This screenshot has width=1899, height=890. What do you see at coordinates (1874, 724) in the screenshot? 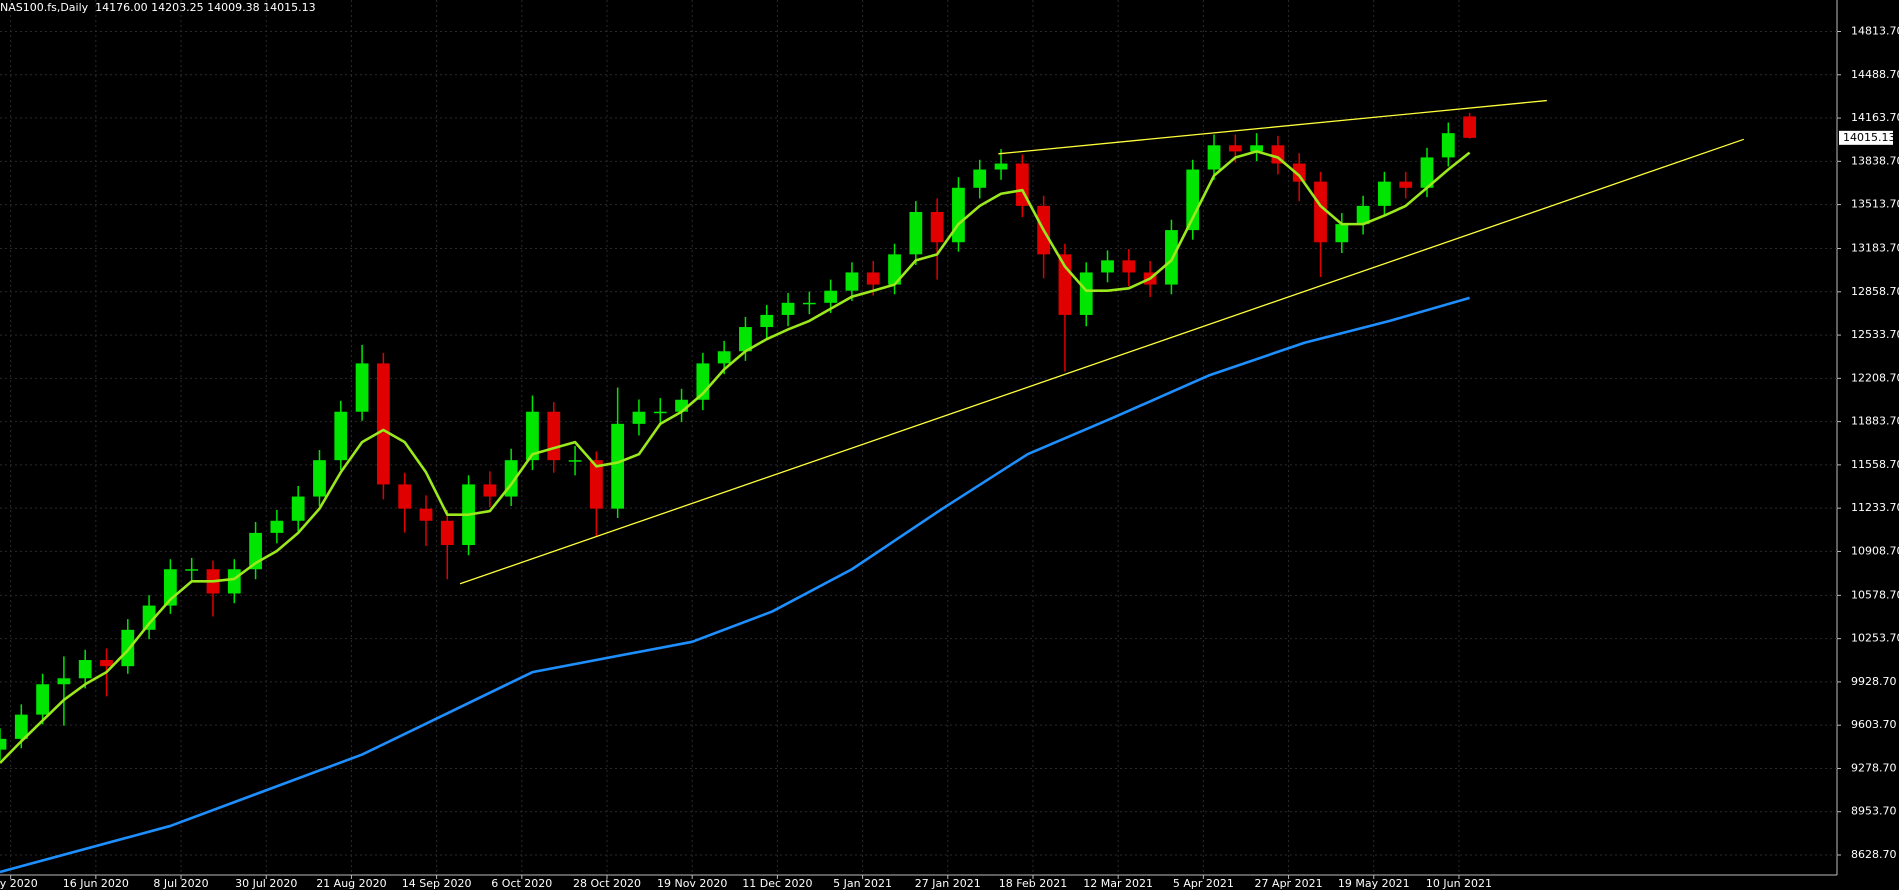
I see `y-tick-label: 9603.70` at bounding box center [1874, 724].